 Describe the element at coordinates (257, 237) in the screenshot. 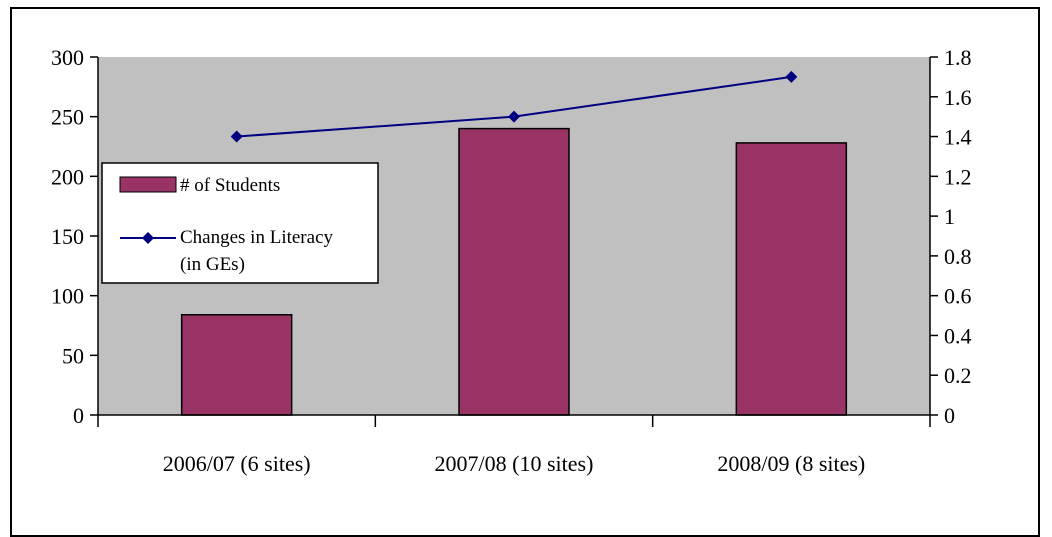

I see `legend-label-literacy-line1: Changes in Literacy` at that location.